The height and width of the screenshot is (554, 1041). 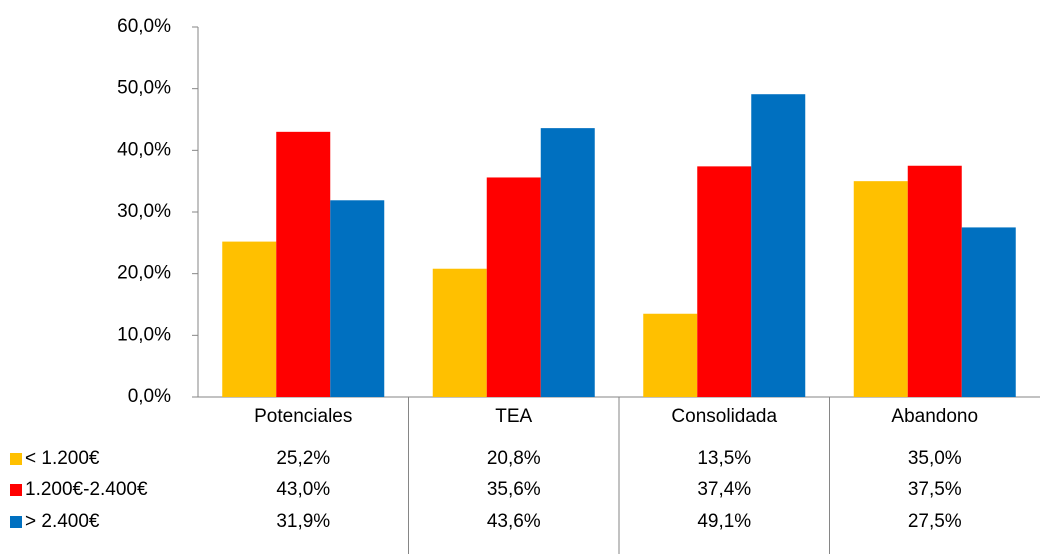 What do you see at coordinates (724, 489) in the screenshot?
I see `table-value: 37,4%` at bounding box center [724, 489].